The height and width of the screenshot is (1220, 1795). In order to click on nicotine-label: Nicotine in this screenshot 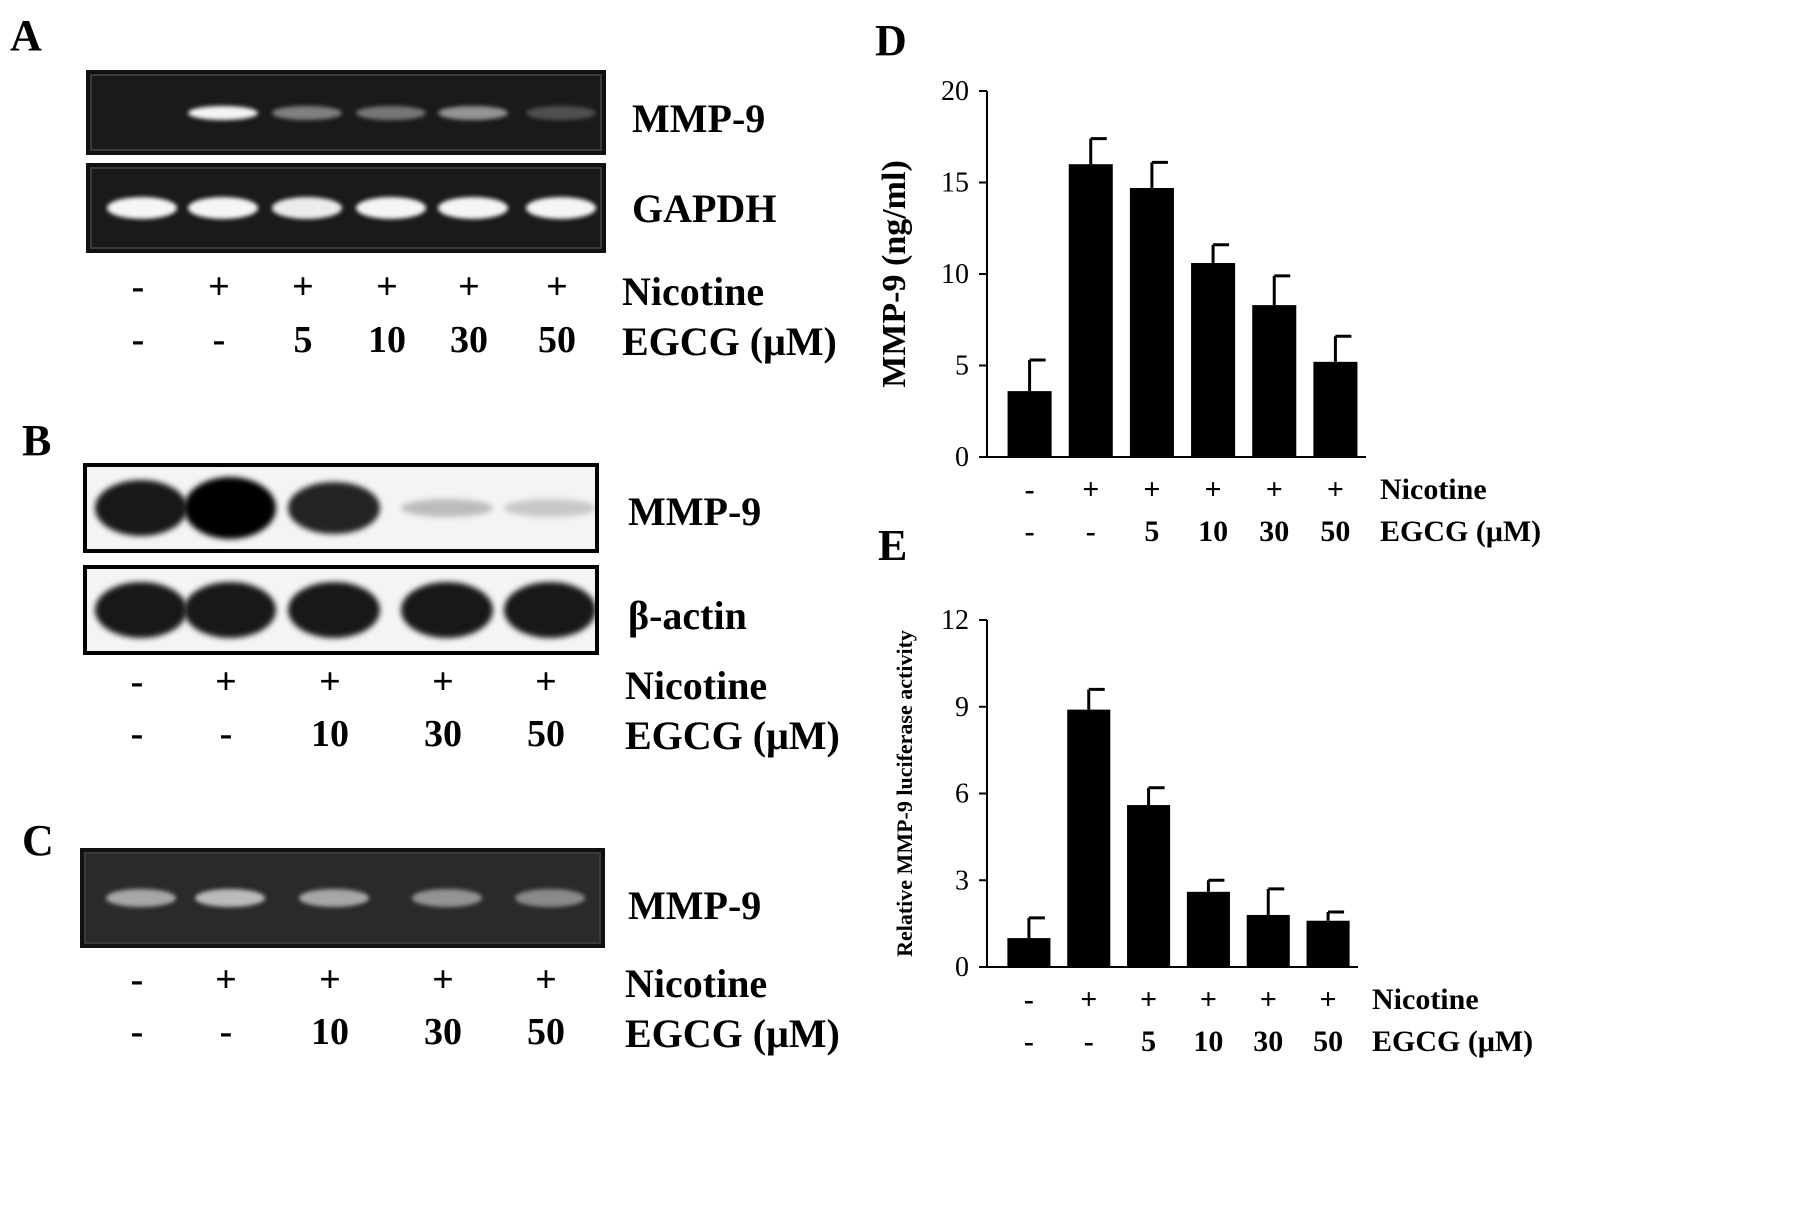, I will do `click(1433, 489)`.